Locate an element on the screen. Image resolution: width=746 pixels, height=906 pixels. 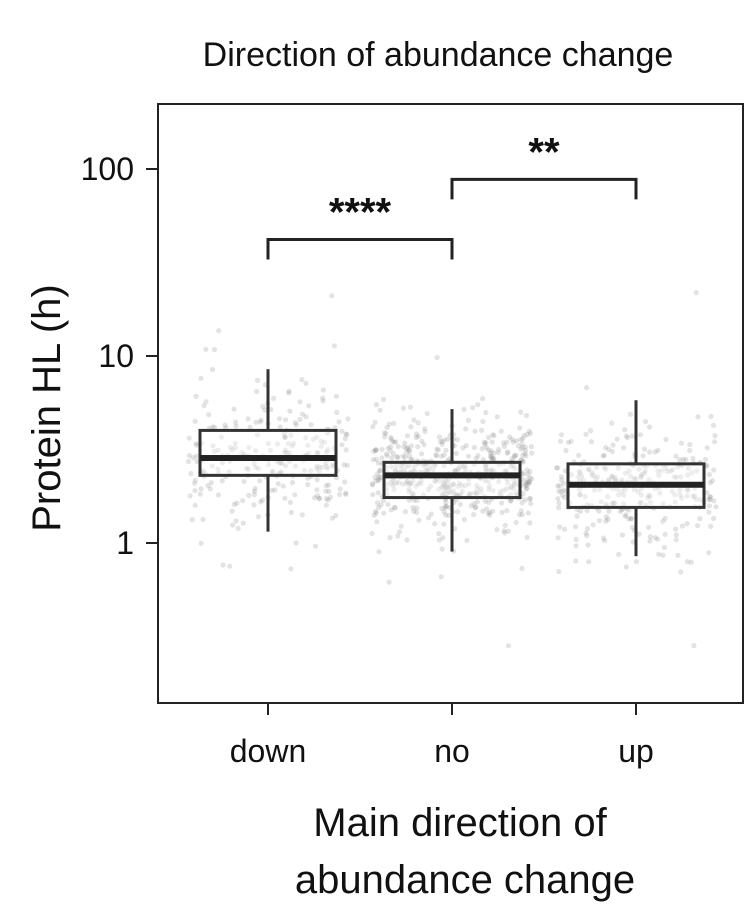
significance-brackets: ****** is located at coordinates (452, 195).